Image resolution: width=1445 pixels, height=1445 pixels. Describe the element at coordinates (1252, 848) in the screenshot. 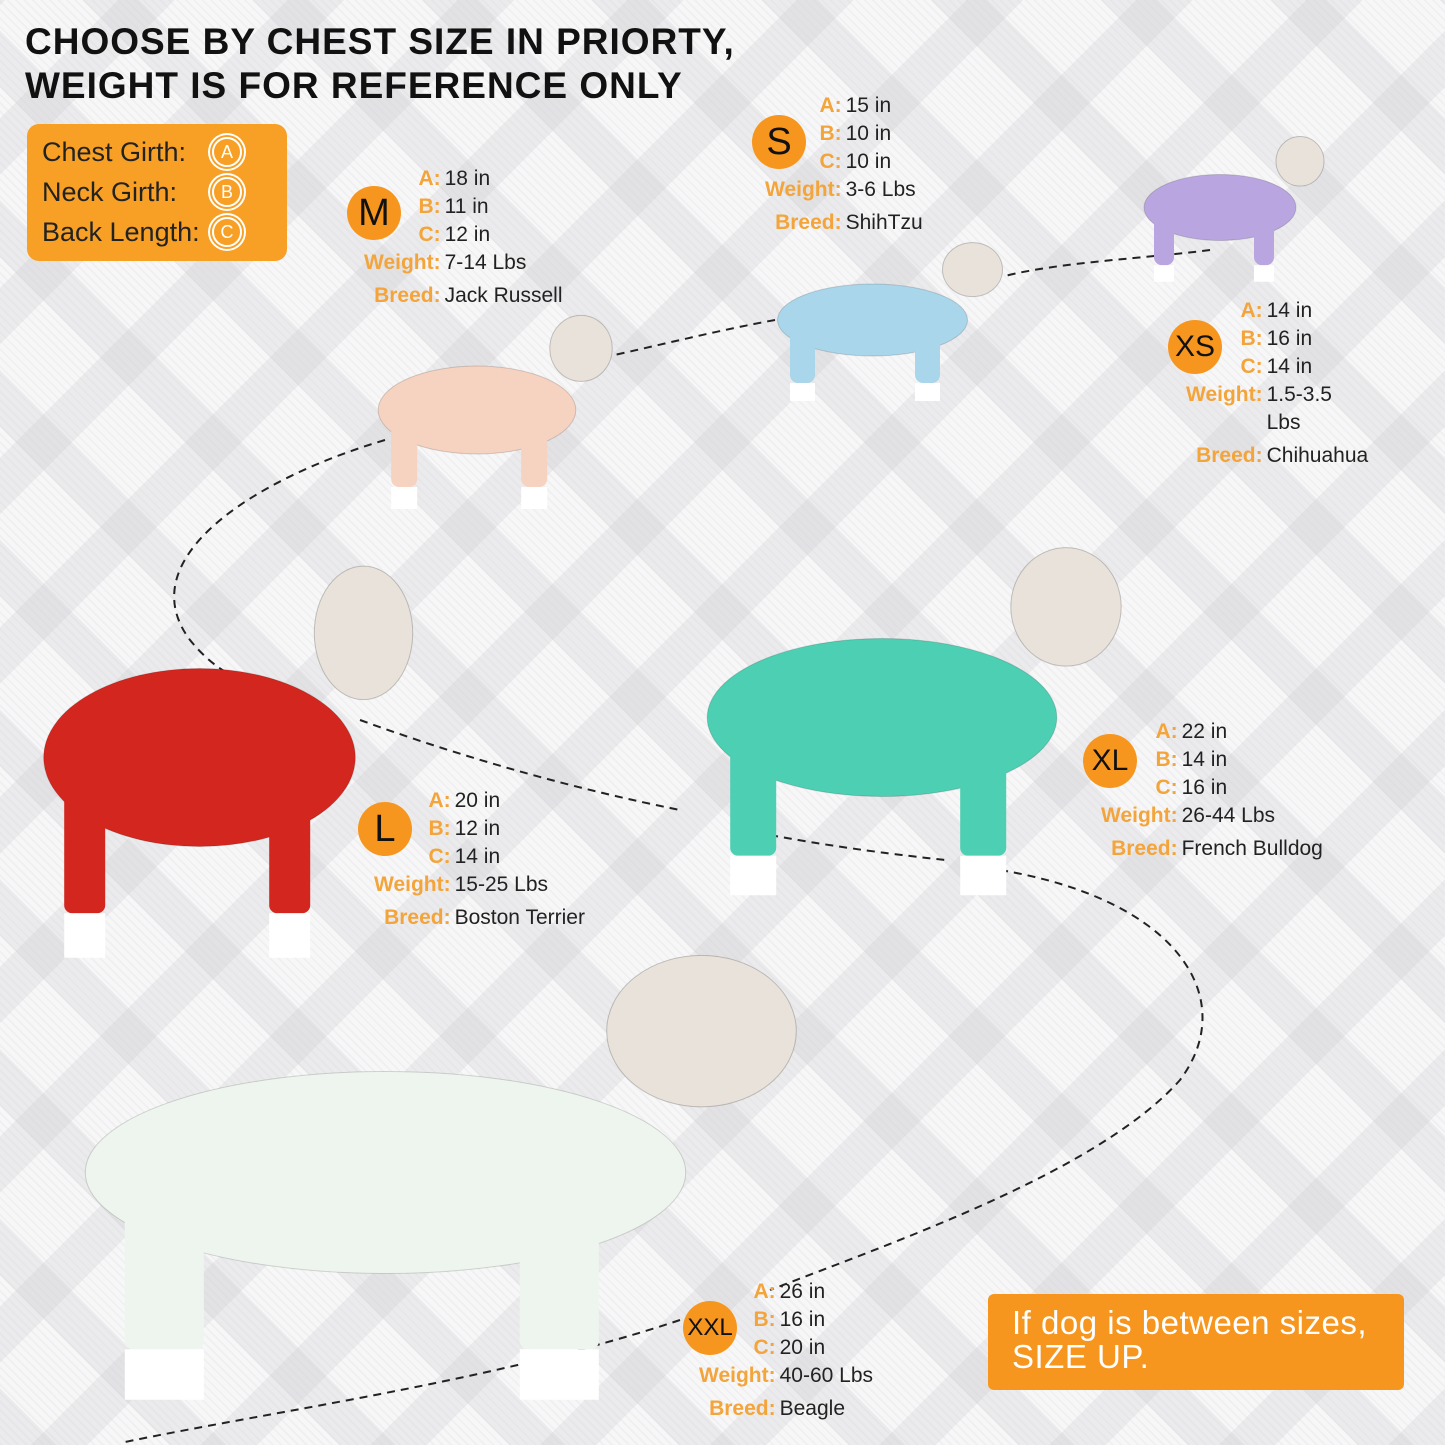

I see `breed-value: French Bulldog` at that location.